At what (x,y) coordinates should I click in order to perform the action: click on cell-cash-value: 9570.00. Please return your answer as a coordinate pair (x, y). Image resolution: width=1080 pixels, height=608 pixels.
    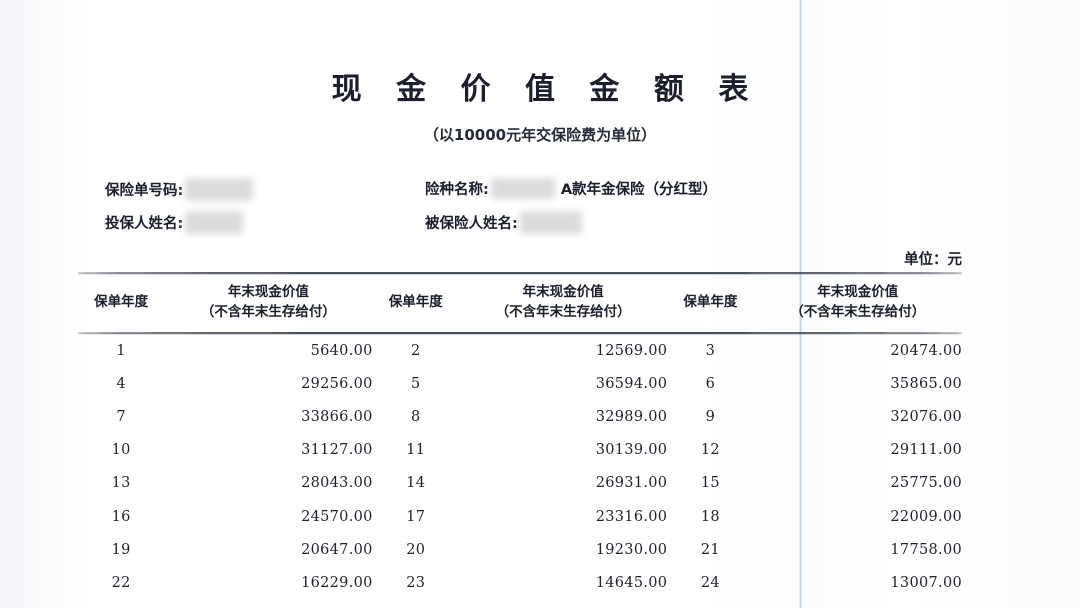
    Looking at the image, I should click on (563, 604).